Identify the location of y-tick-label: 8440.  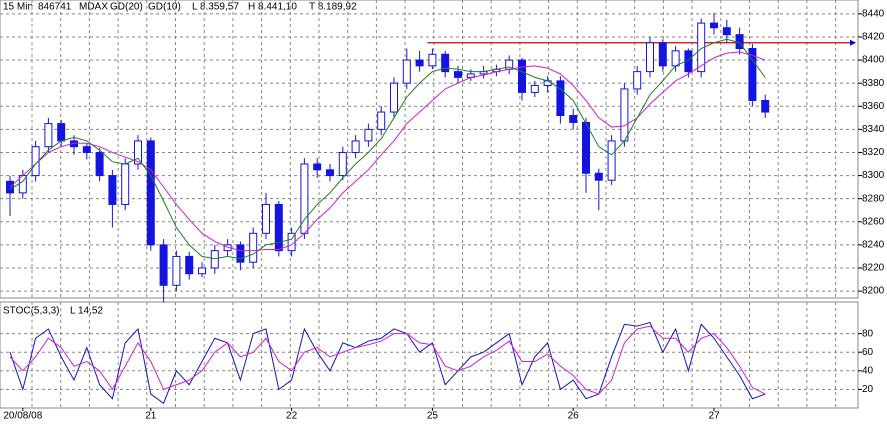
(873, 14).